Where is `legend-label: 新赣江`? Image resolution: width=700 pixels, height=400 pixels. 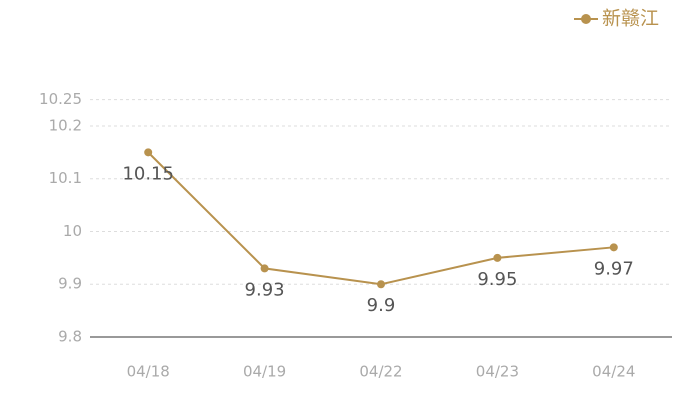 legend-label: 新赣江 is located at coordinates (630, 19).